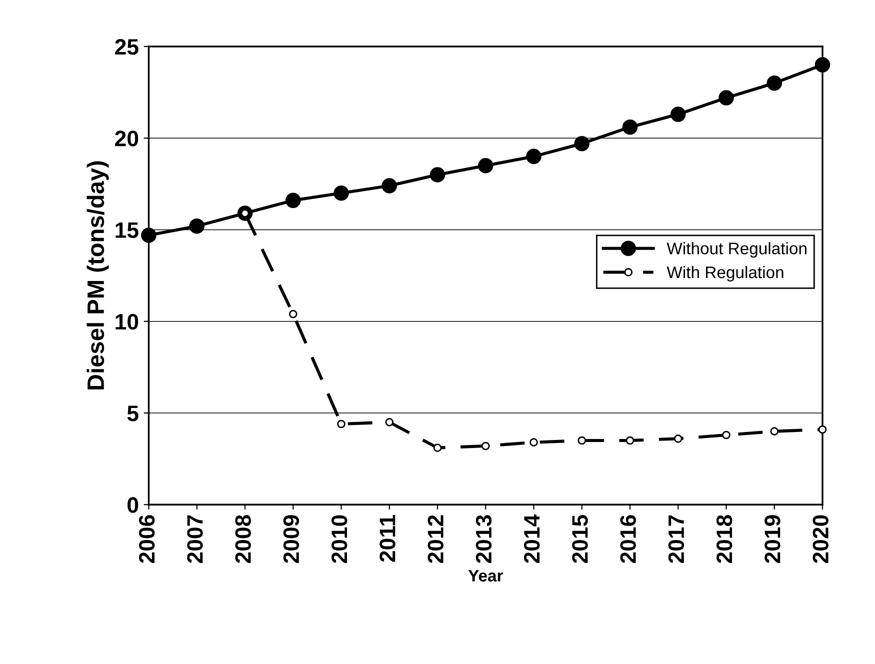 The height and width of the screenshot is (664, 875). Describe the element at coordinates (676, 539) in the screenshot. I see `x-tick-label: 2017` at that location.